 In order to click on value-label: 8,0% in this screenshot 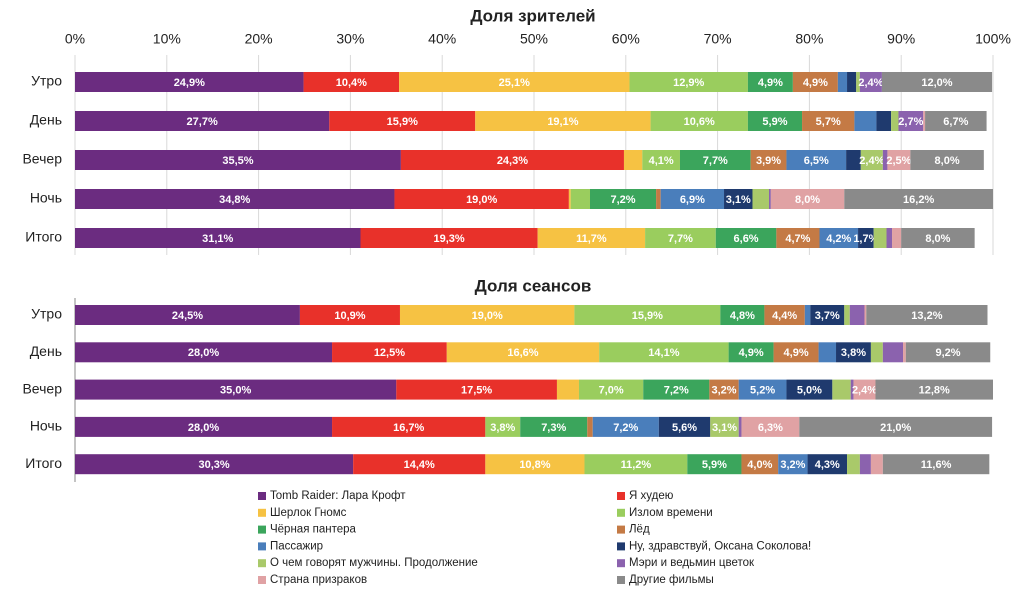, I will do `click(807, 200)`.